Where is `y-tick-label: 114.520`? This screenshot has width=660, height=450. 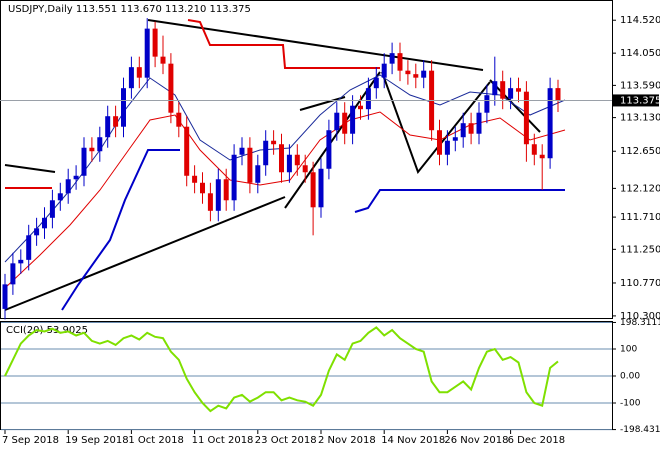
y-tick-label: 114.520 is located at coordinates (640, 20).